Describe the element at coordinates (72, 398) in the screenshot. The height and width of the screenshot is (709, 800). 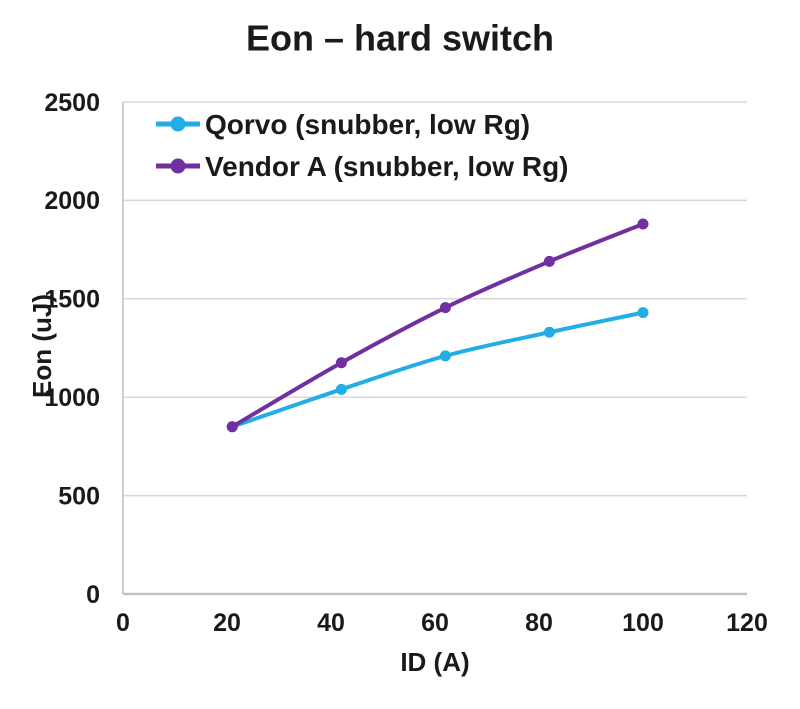
I see `y-tick-label: 1000` at that location.